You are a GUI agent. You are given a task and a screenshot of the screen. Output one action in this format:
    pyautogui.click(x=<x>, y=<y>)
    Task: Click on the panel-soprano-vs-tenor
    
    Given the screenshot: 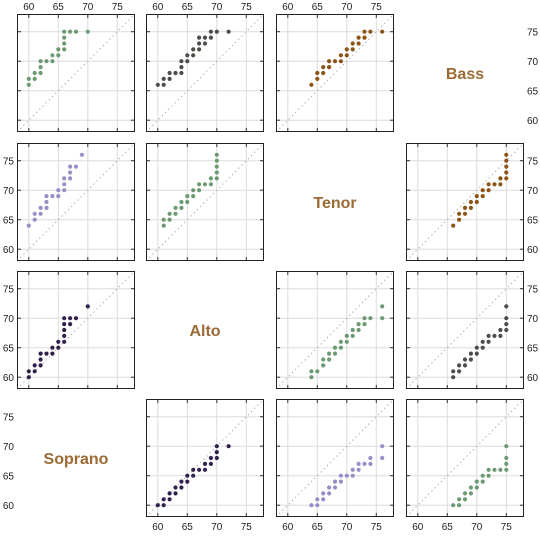 What is the action you would take?
    pyautogui.click(x=335, y=458)
    